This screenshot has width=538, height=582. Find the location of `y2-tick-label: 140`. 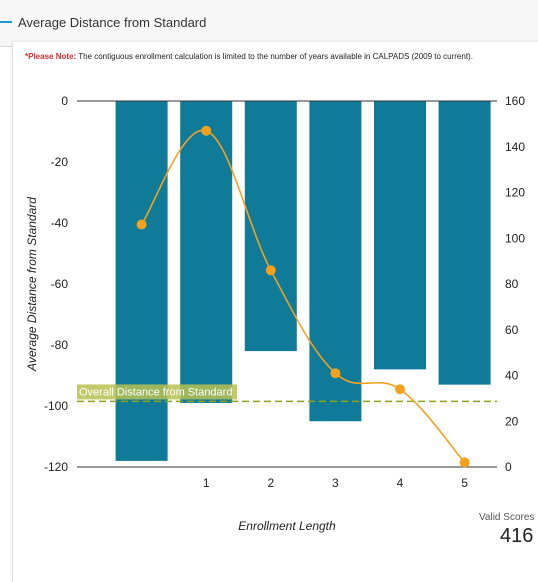

y2-tick-label: 140 is located at coordinates (515, 147).